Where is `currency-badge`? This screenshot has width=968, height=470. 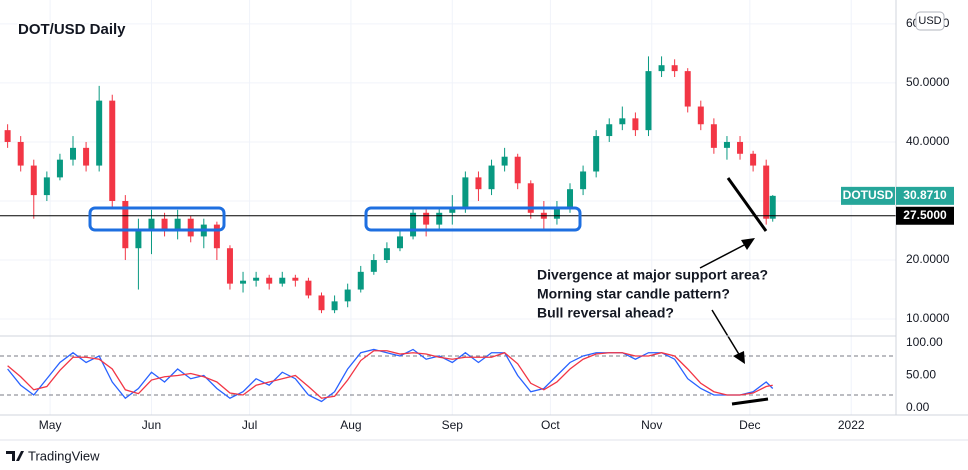
currency-badge is located at coordinates (930, 21).